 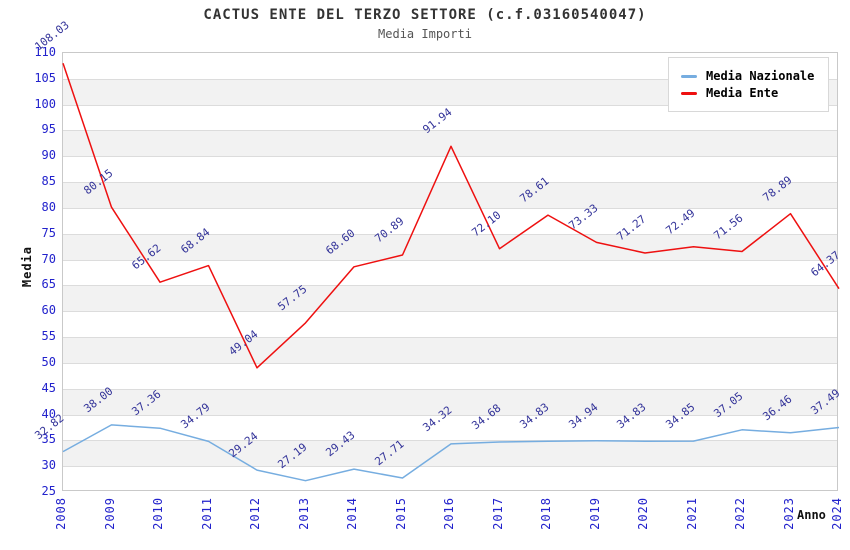 I want to click on x-tick-label: 2013, so click(x=303, y=513).